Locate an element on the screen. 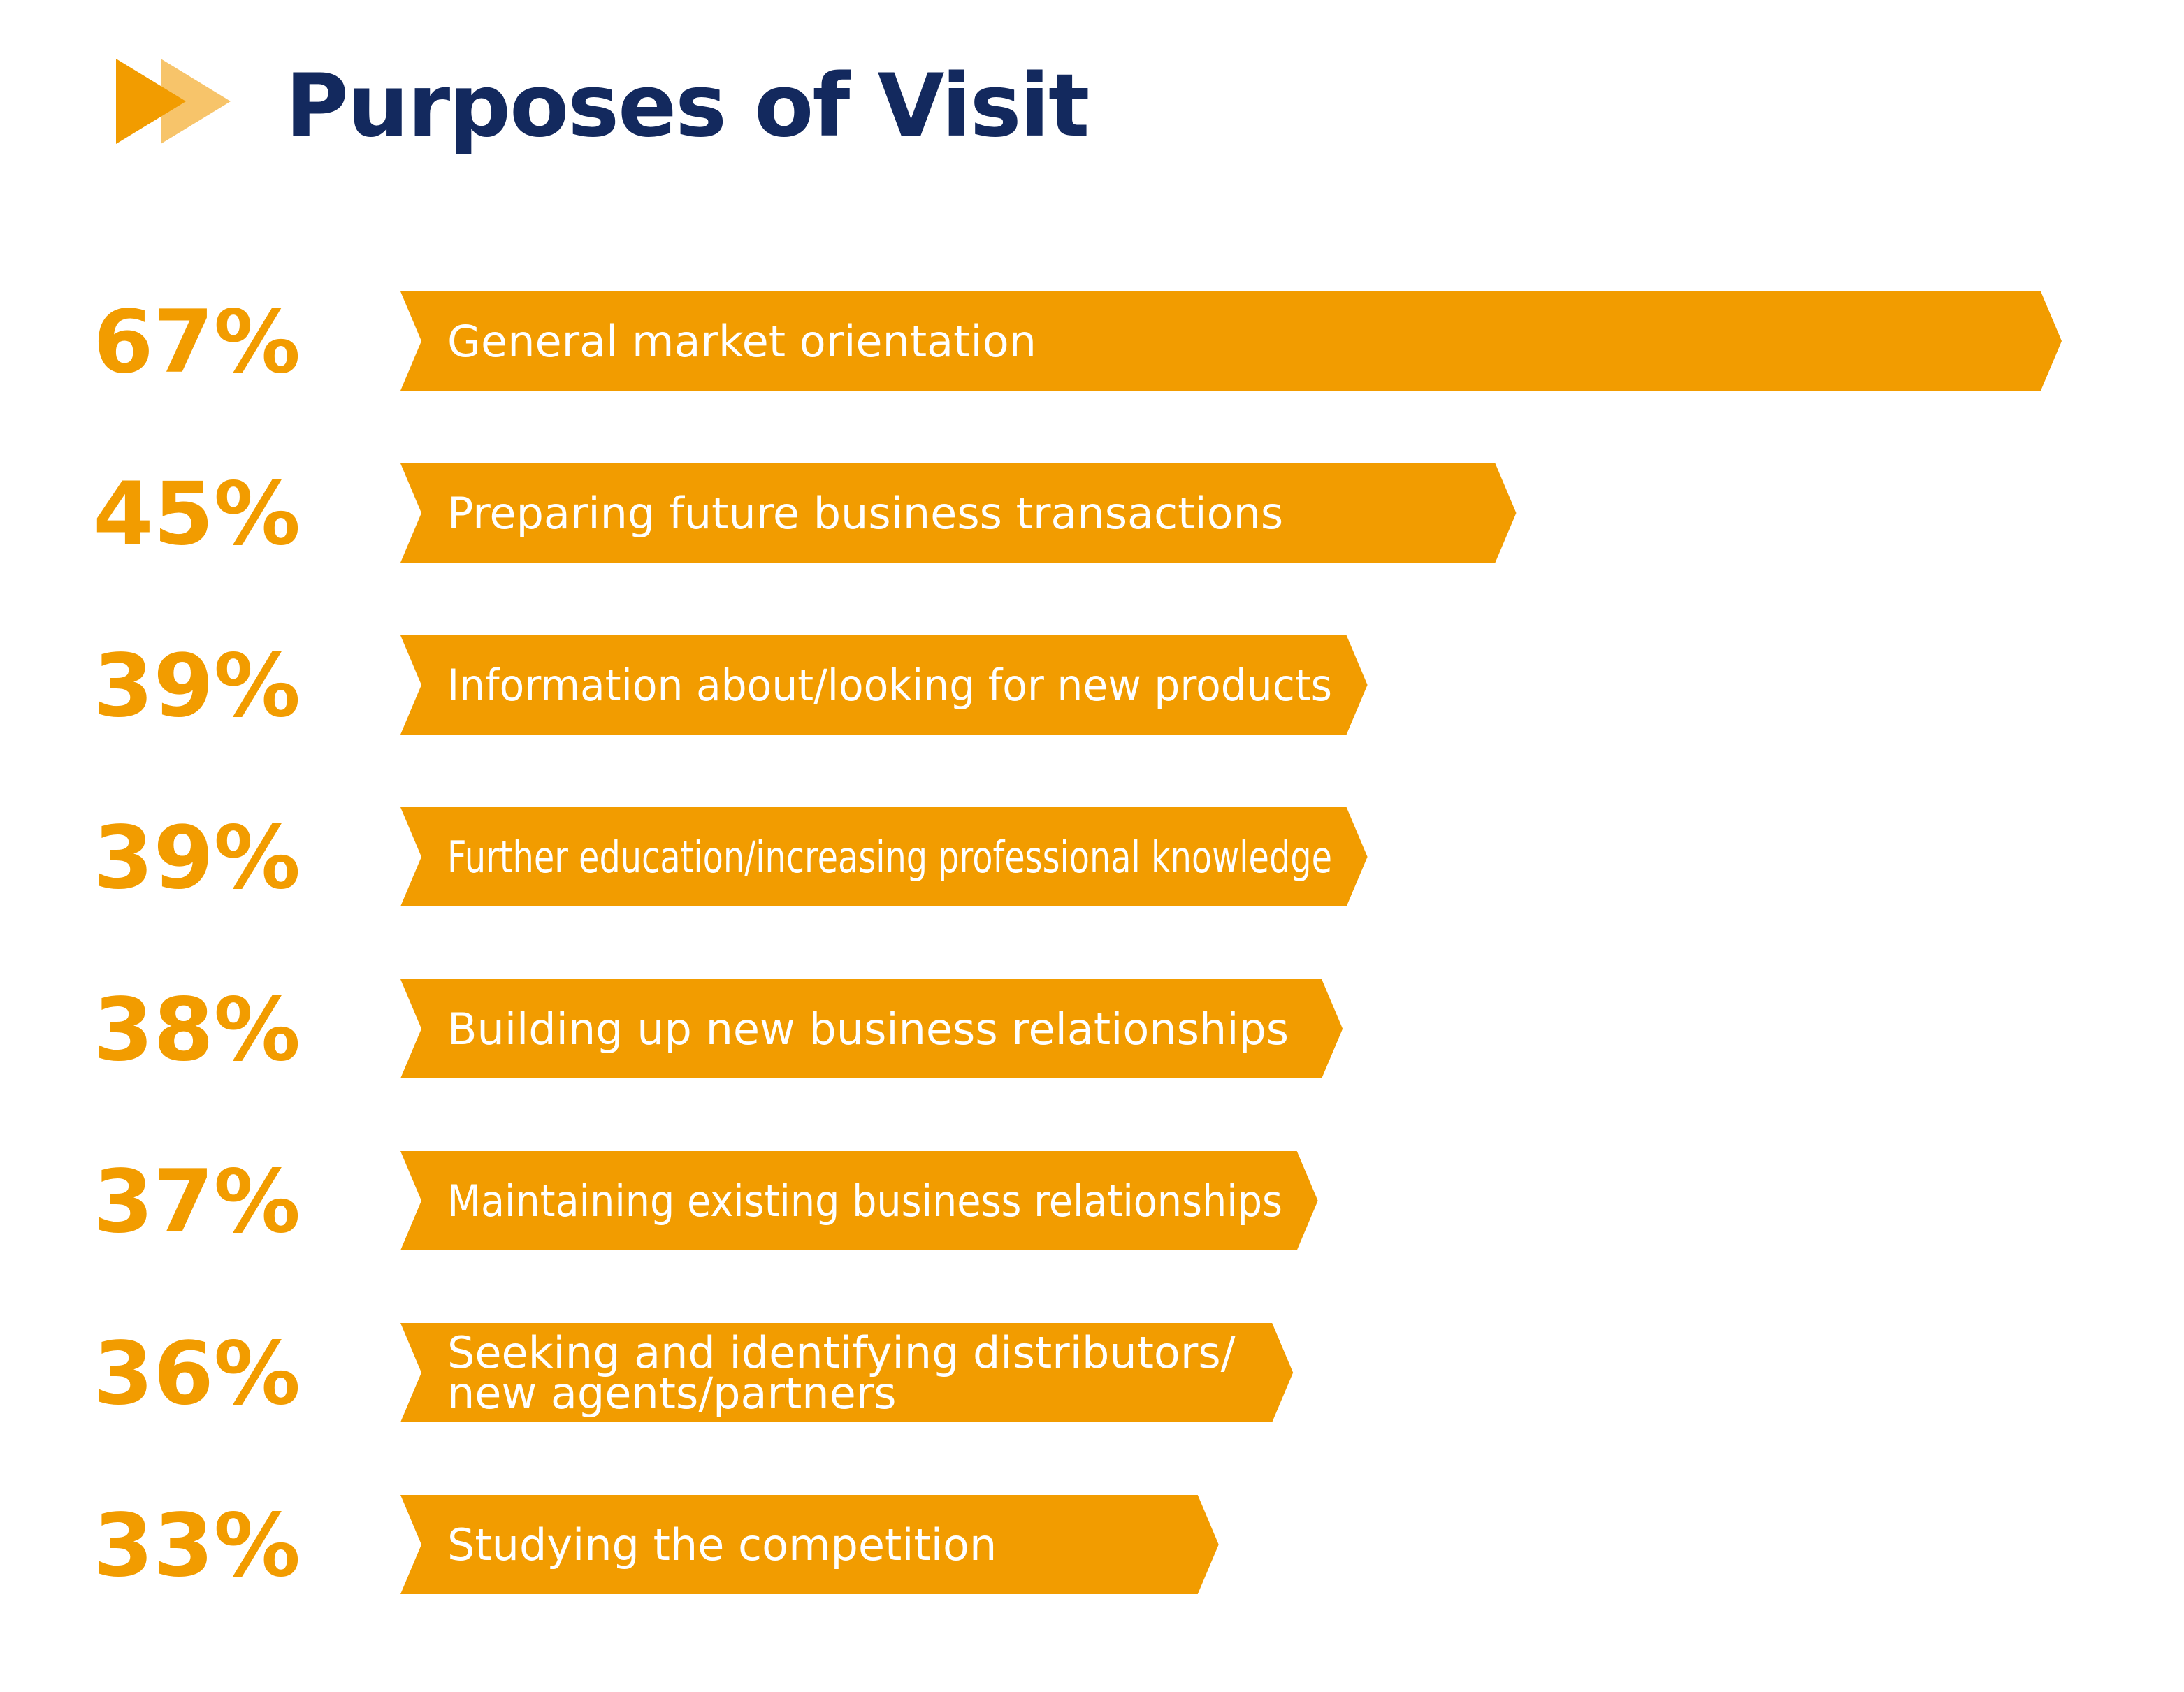 Image resolution: width=2184 pixels, height=1692 pixels. value-label: 38% is located at coordinates (197, 1030).